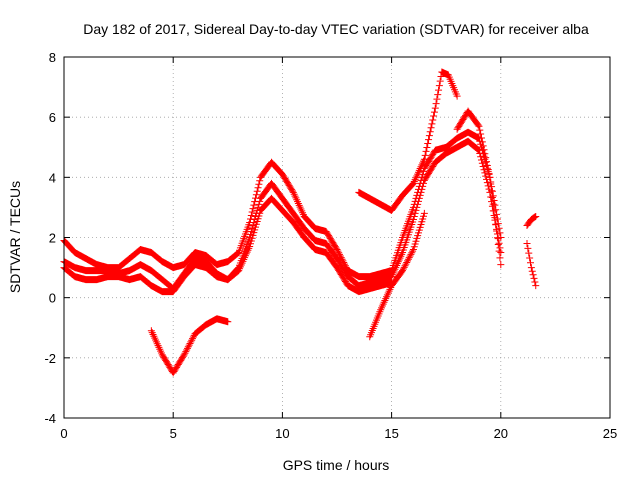  I want to click on y-tick-label: 8, so click(52, 57).